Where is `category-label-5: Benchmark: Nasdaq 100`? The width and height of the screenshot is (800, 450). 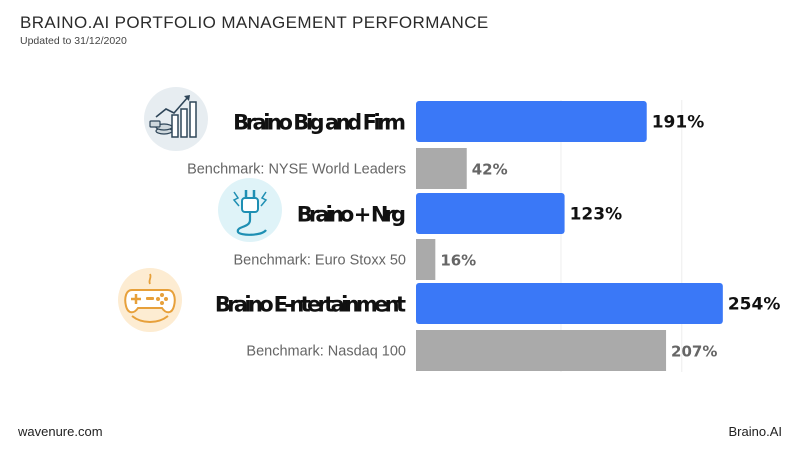
category-label-5: Benchmark: Nasdaq 100 is located at coordinates (326, 352).